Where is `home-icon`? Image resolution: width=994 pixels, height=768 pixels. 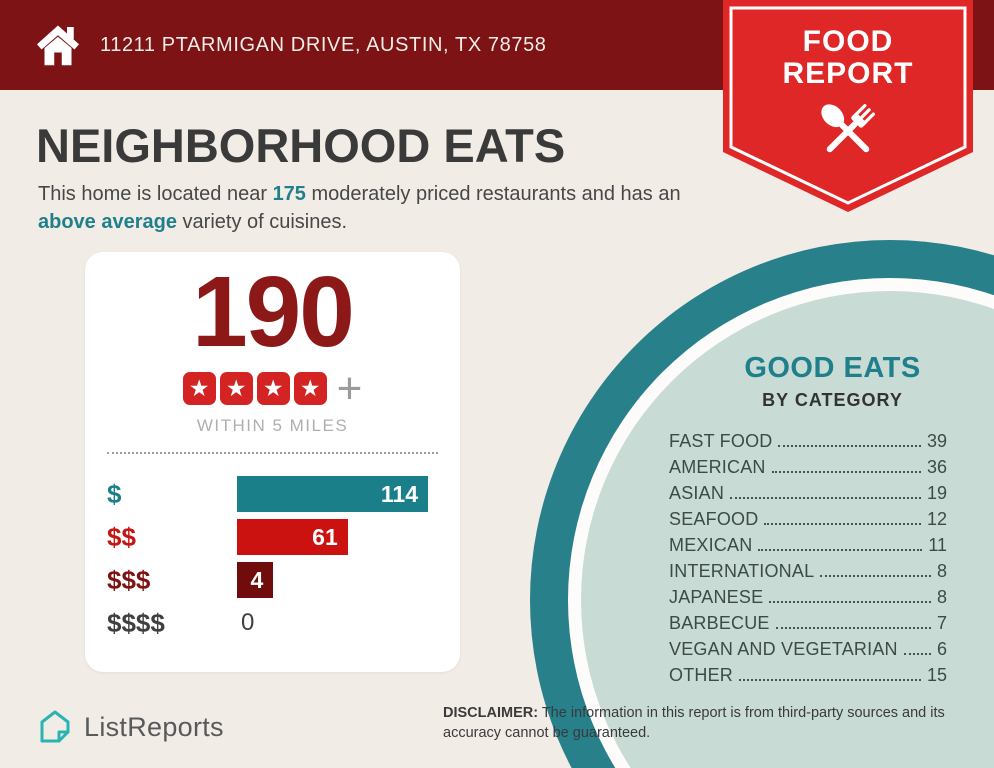
home-icon is located at coordinates (58, 45).